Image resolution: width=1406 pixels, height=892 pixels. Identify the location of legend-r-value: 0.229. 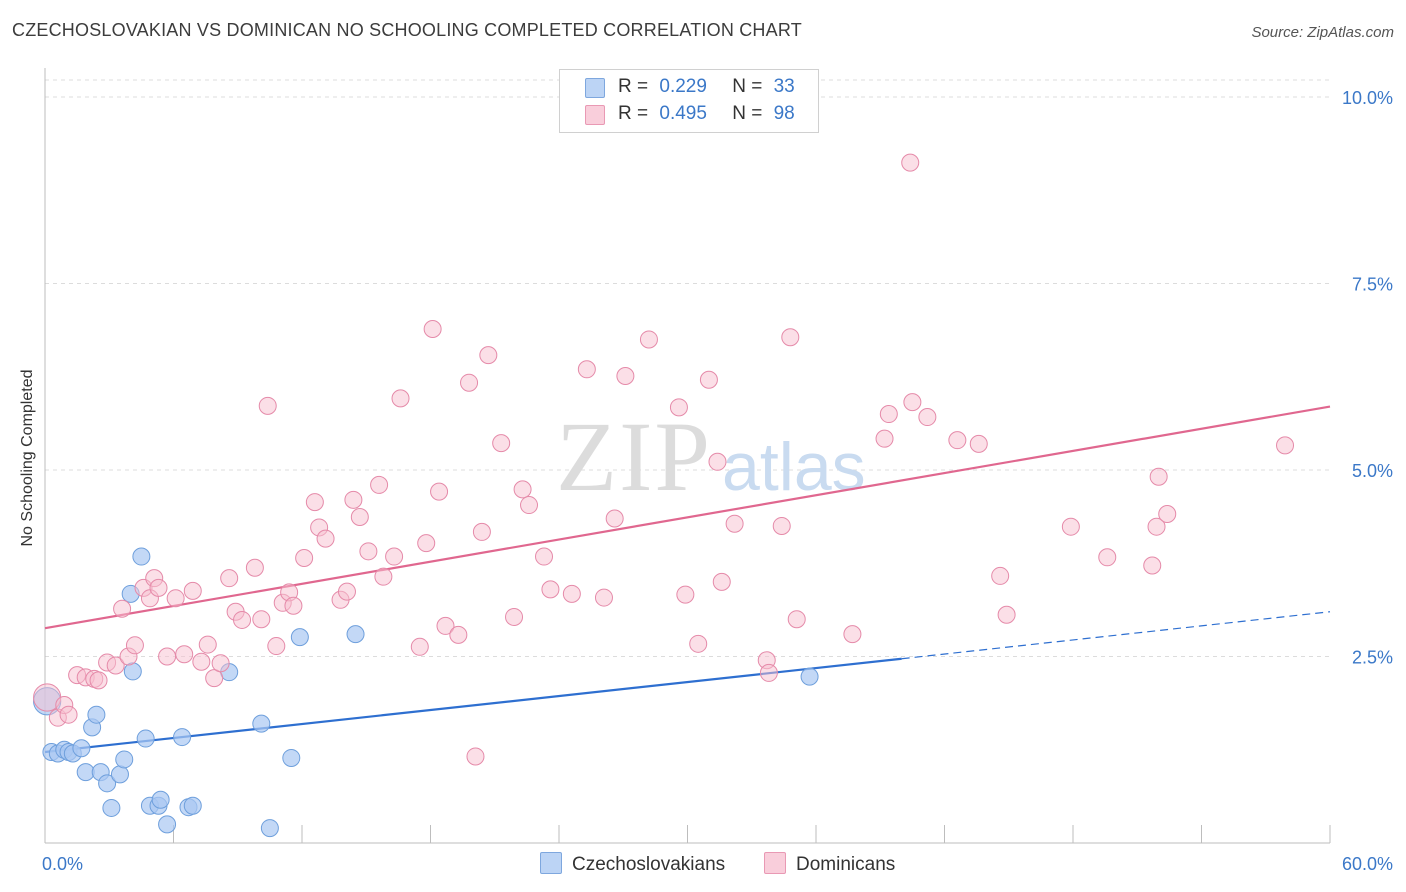
(683, 86).